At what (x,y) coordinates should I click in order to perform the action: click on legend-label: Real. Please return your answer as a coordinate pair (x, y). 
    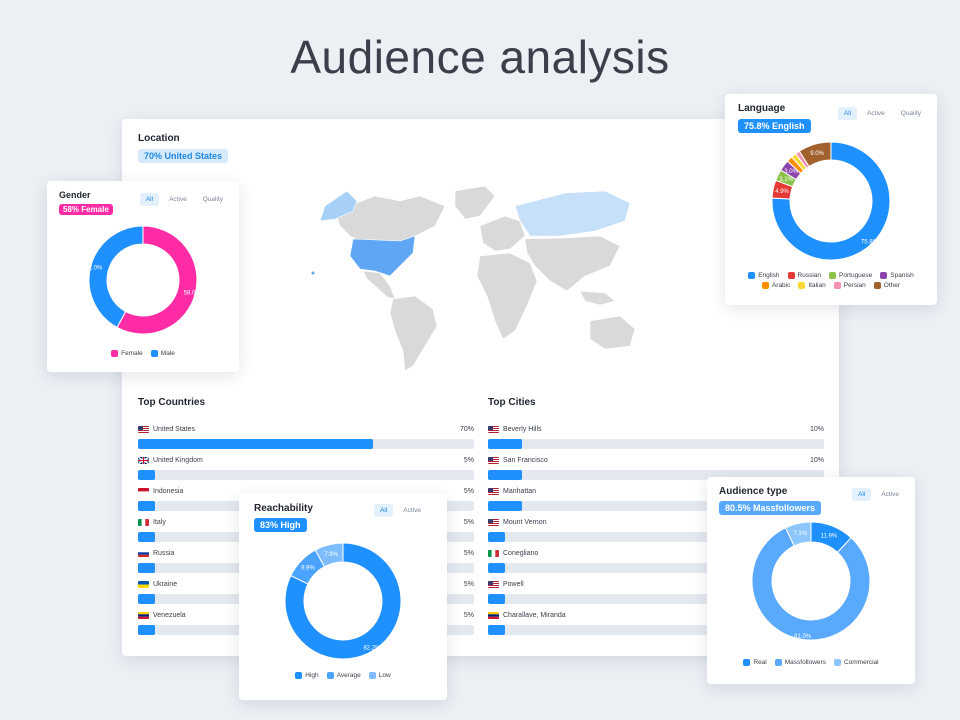
    Looking at the image, I should click on (760, 662).